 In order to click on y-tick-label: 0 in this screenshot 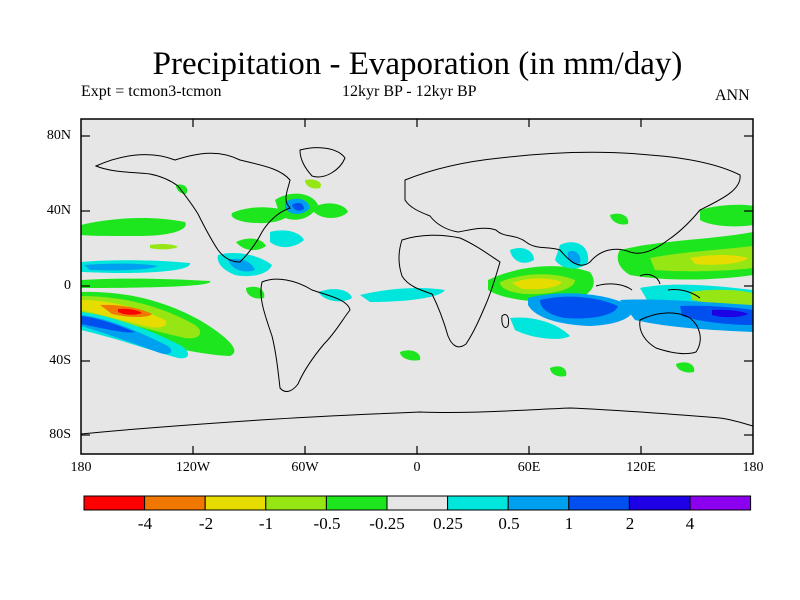, I will do `click(67, 285)`.